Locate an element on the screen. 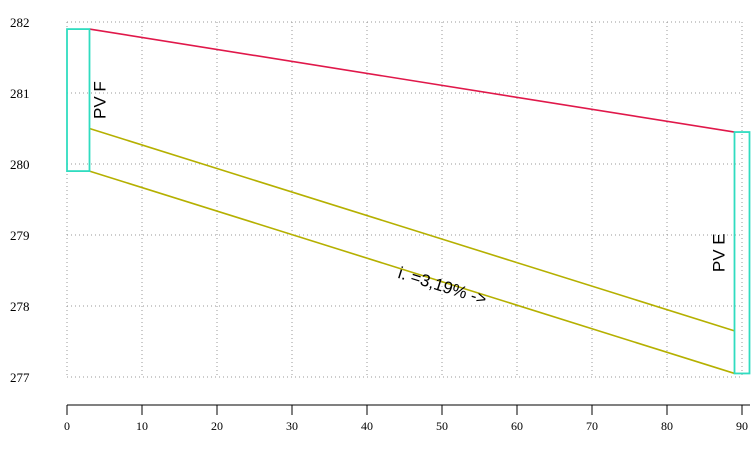 The width and height of the screenshot is (753, 472). x-axis: 0 10 20 30 40 50 60 70 80 90 is located at coordinates (407, 418).